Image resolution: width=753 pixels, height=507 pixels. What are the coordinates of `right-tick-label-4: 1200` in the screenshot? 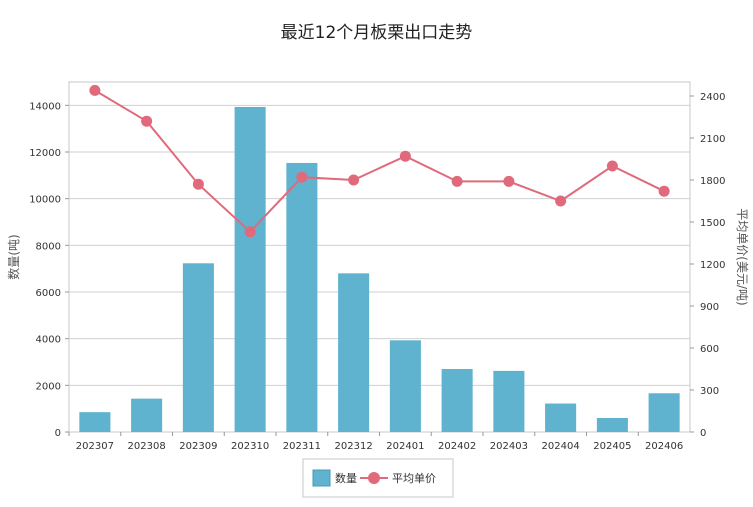 It's located at (712, 265).